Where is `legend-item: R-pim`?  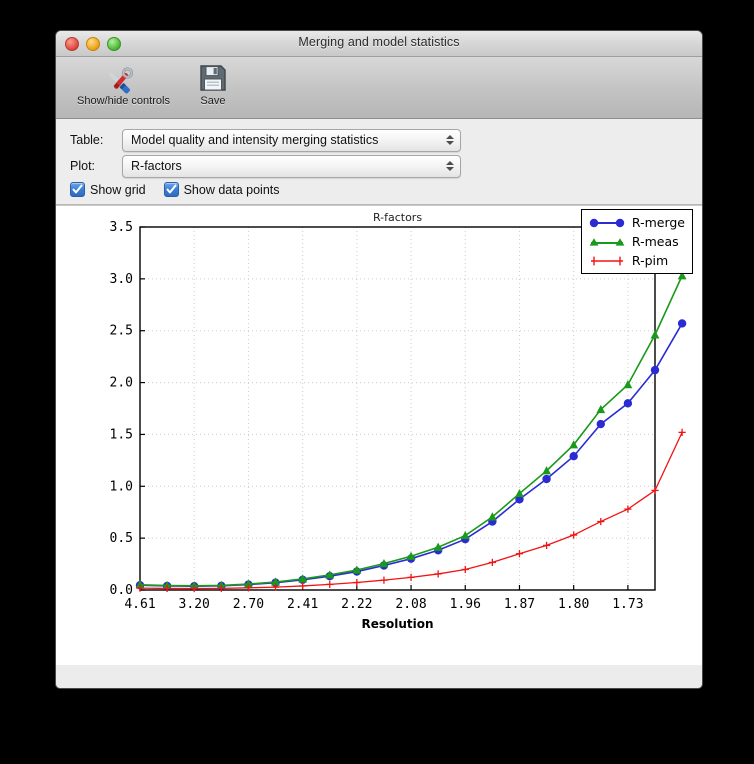
legend-item: R-pim is located at coordinates (636, 260).